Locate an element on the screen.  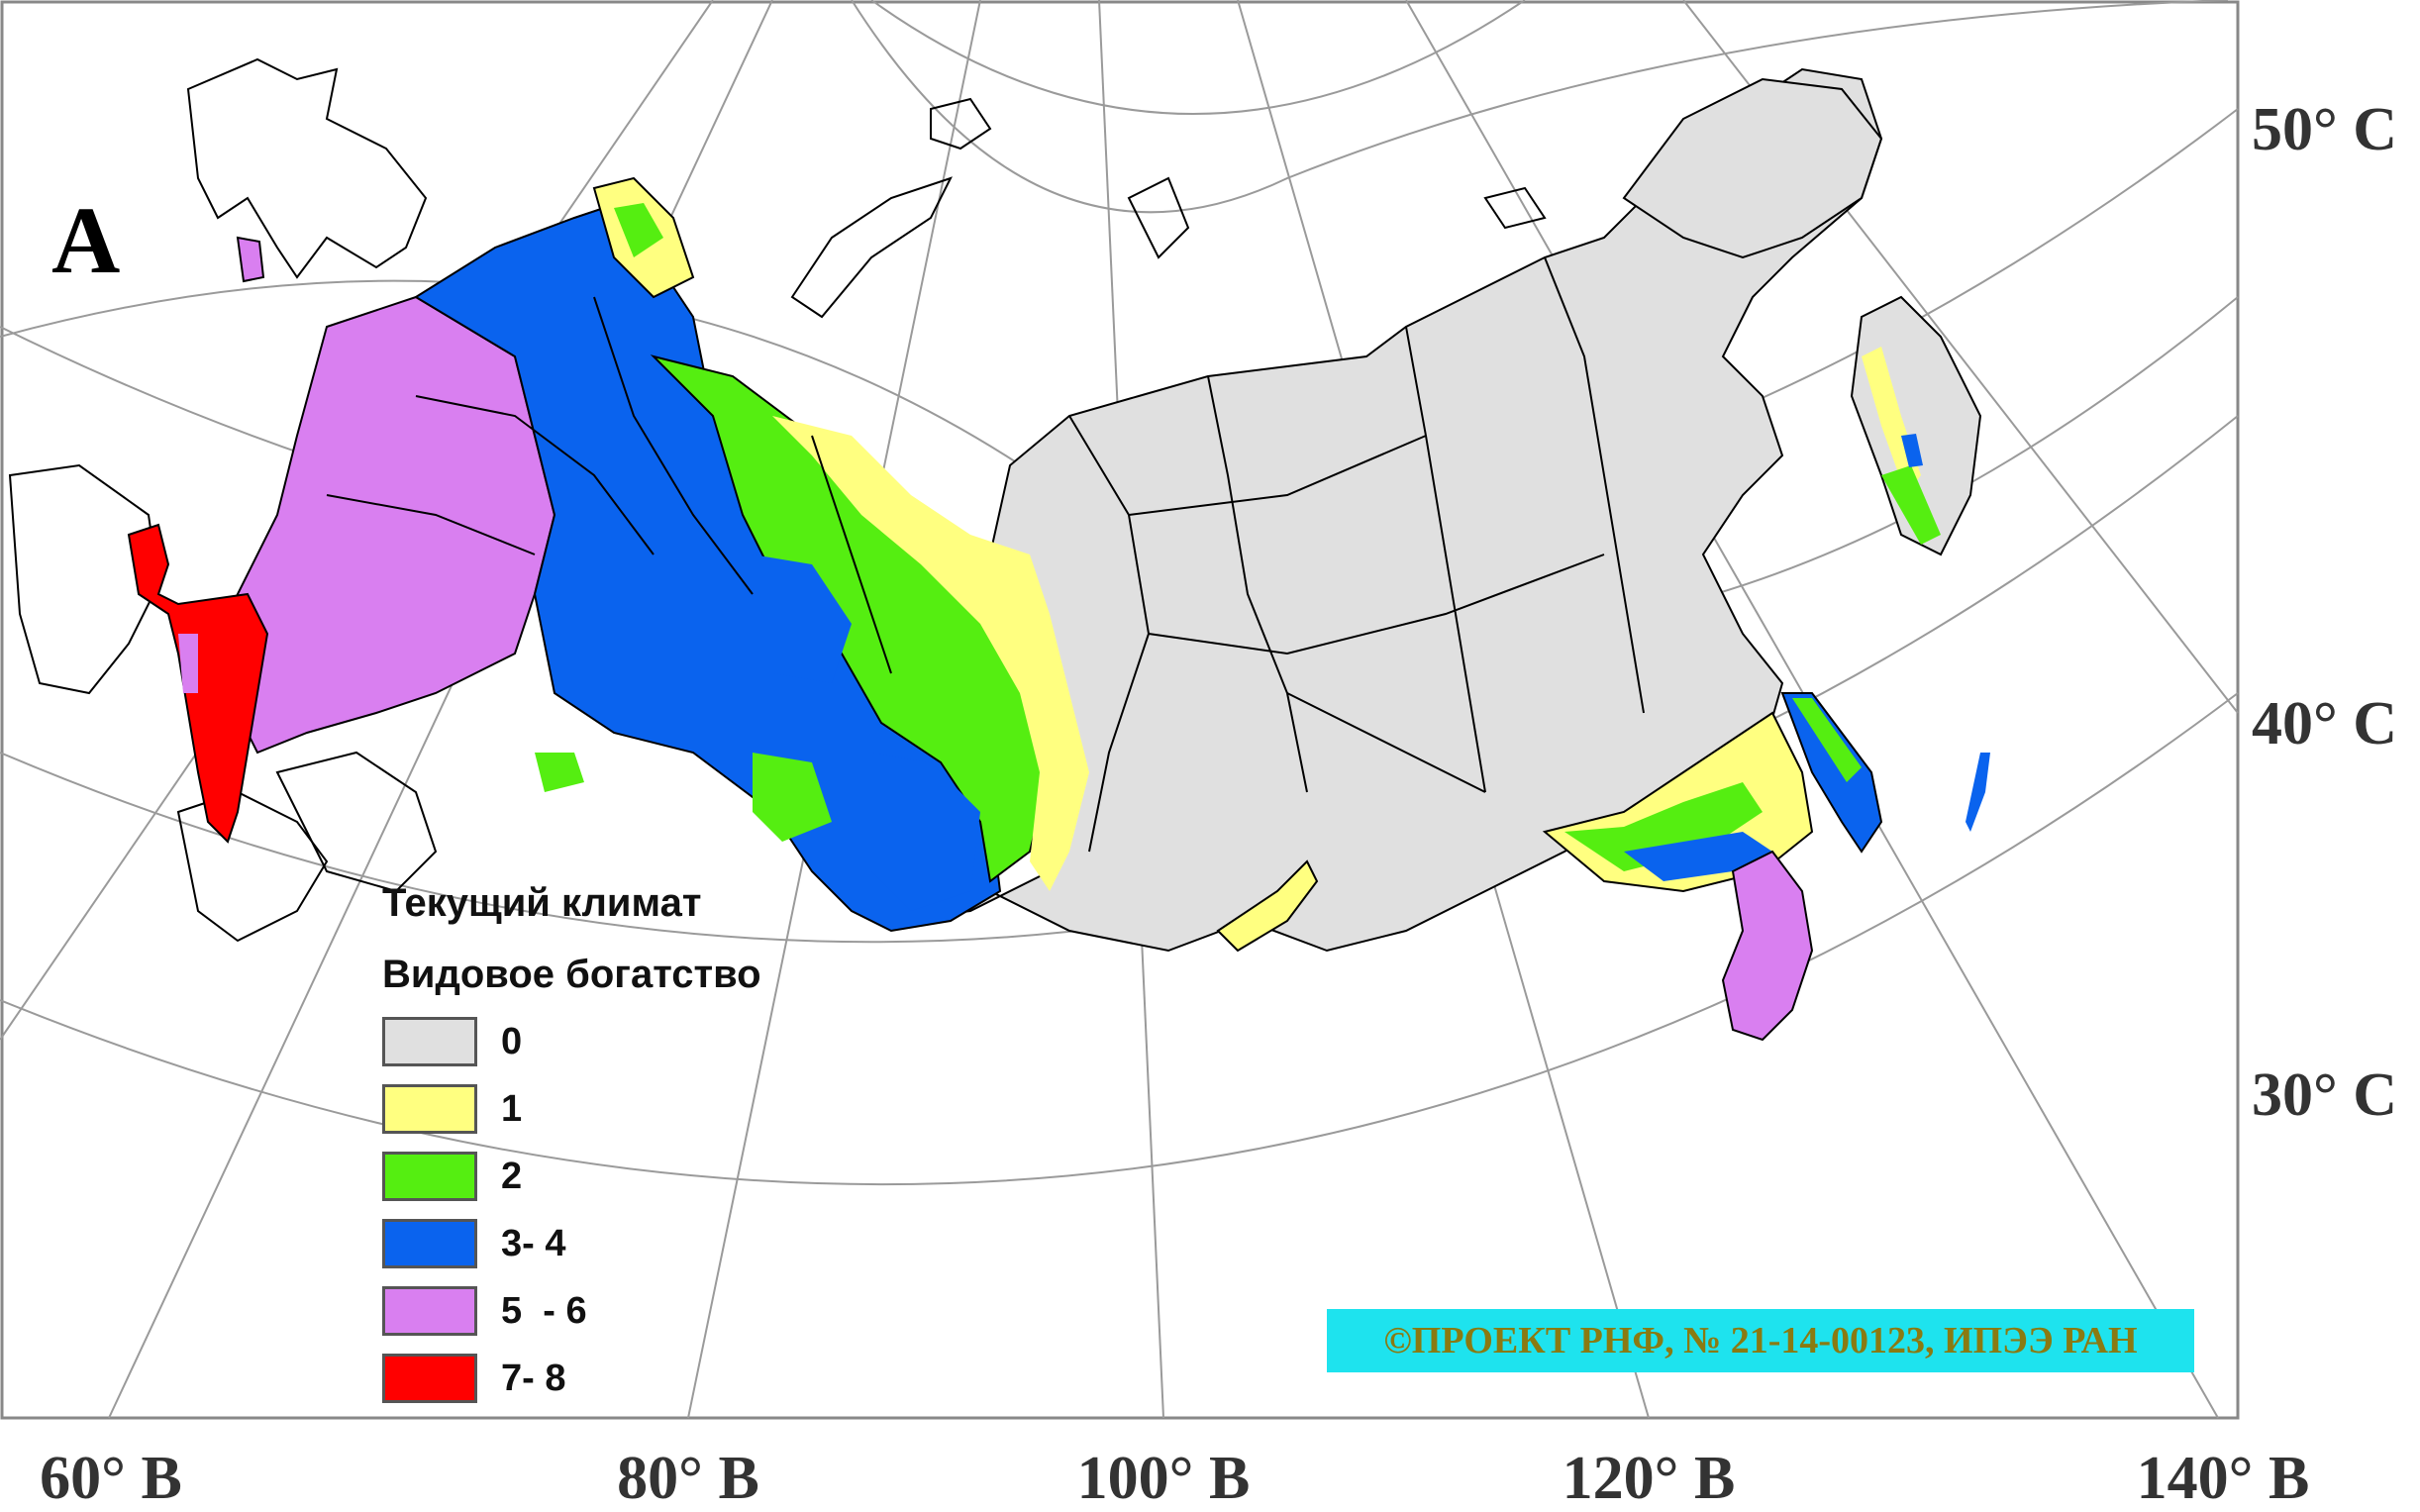
latitude-label-40: 40° С is located at coordinates (2325, 723).